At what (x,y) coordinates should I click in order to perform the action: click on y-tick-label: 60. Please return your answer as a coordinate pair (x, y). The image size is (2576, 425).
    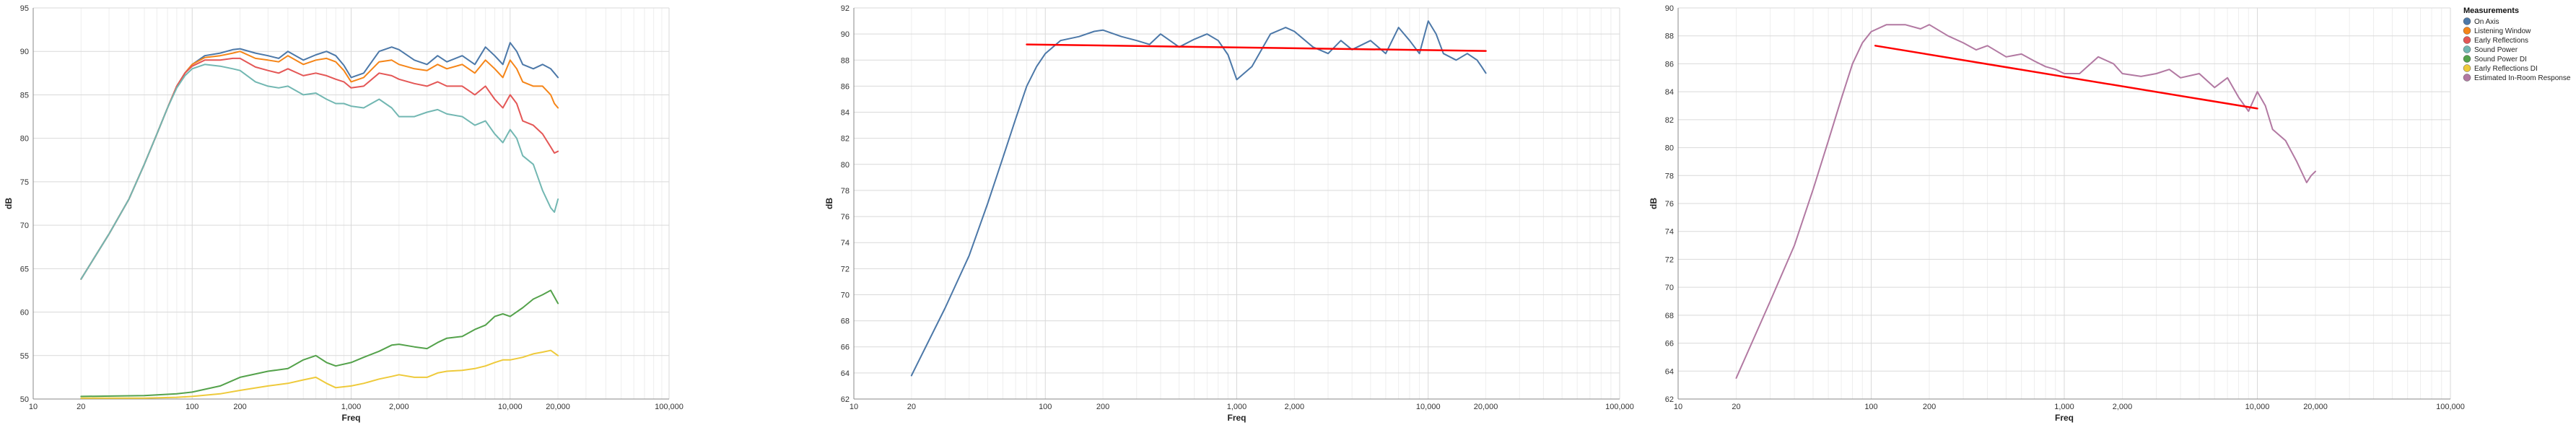
    Looking at the image, I should click on (24, 313).